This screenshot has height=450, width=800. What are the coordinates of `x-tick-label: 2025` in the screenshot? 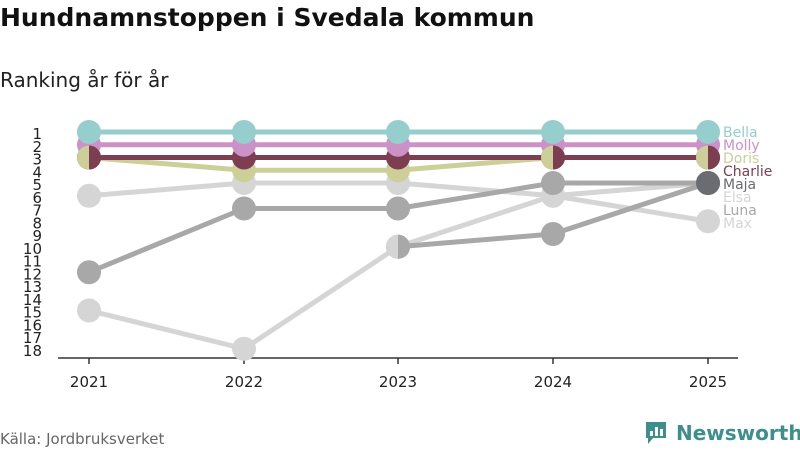 It's located at (708, 382).